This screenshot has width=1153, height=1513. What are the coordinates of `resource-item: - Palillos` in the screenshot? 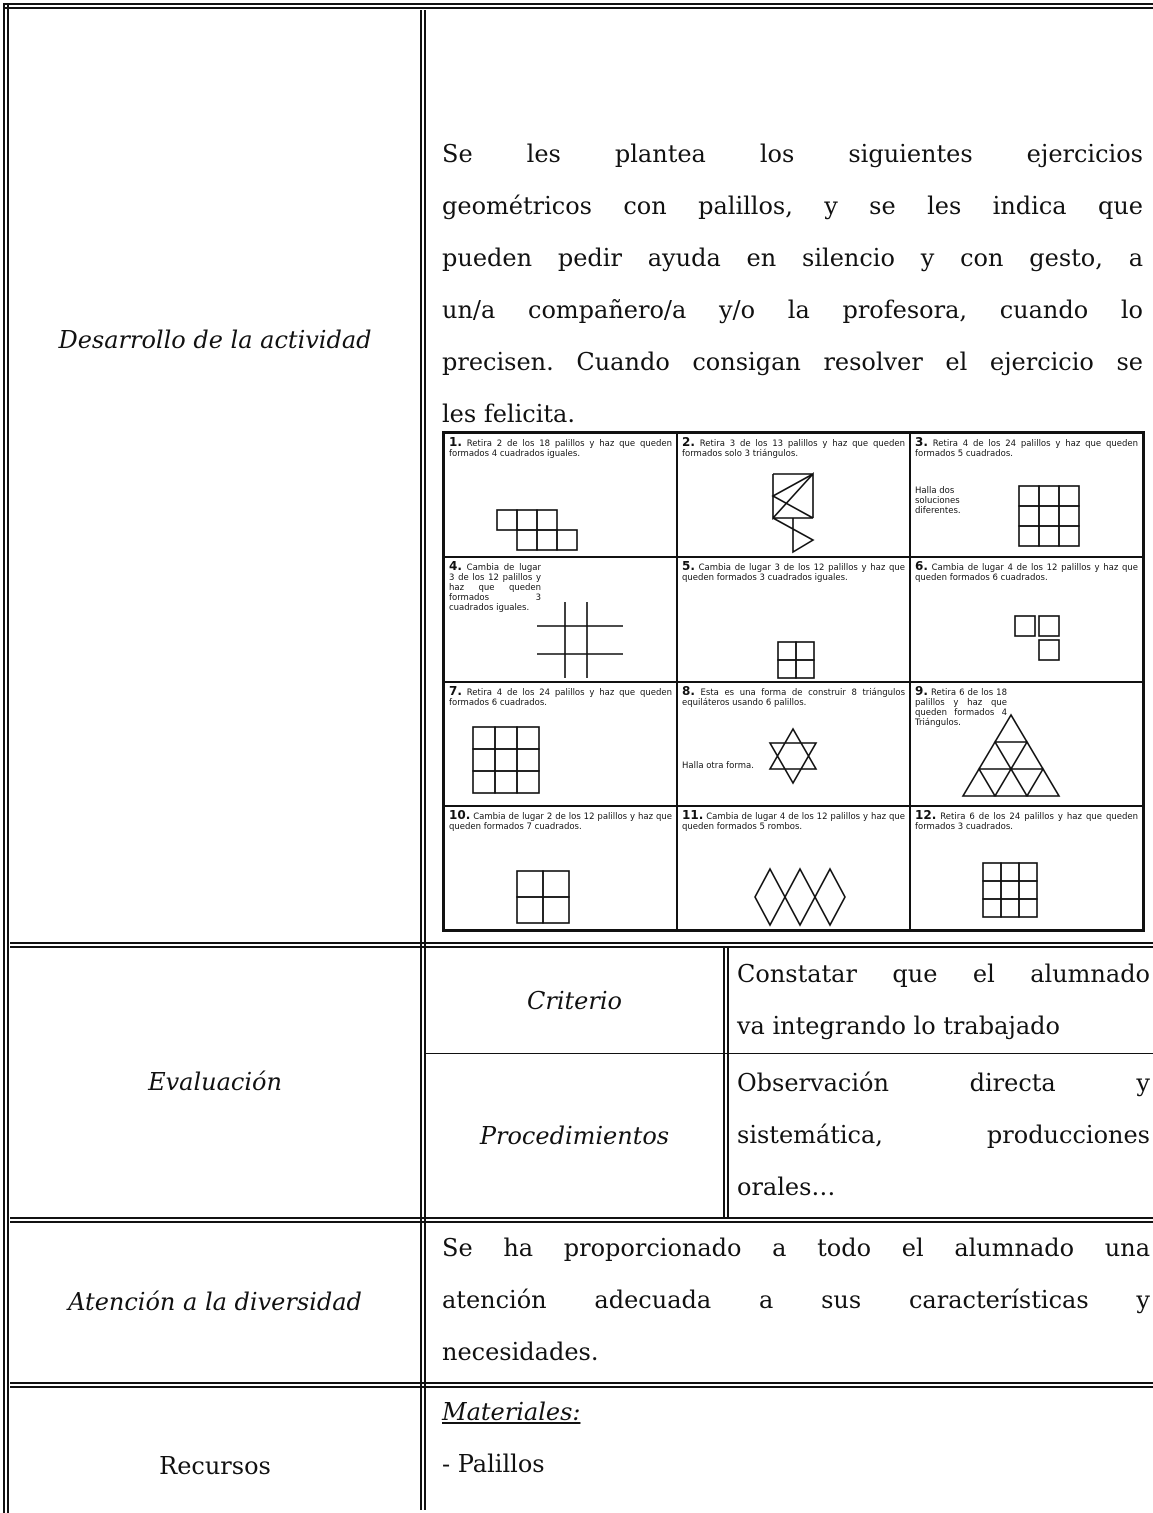 It's located at (493, 1464).